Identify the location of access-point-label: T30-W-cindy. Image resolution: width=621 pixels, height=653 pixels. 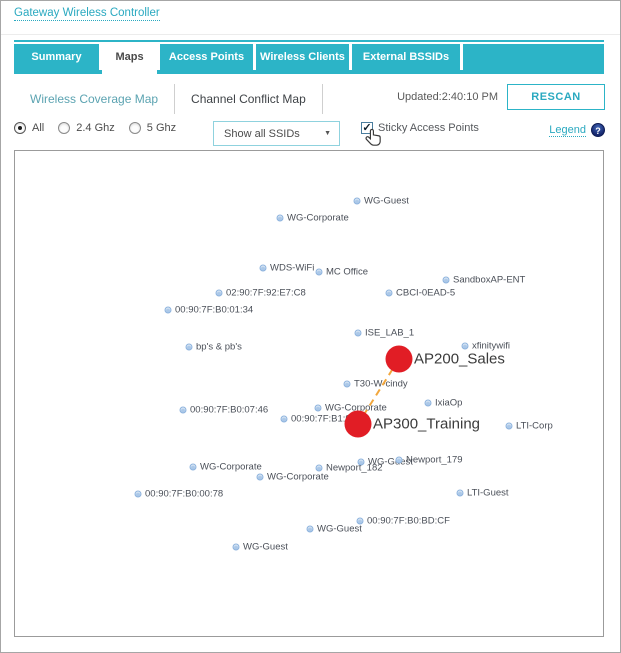
(381, 384).